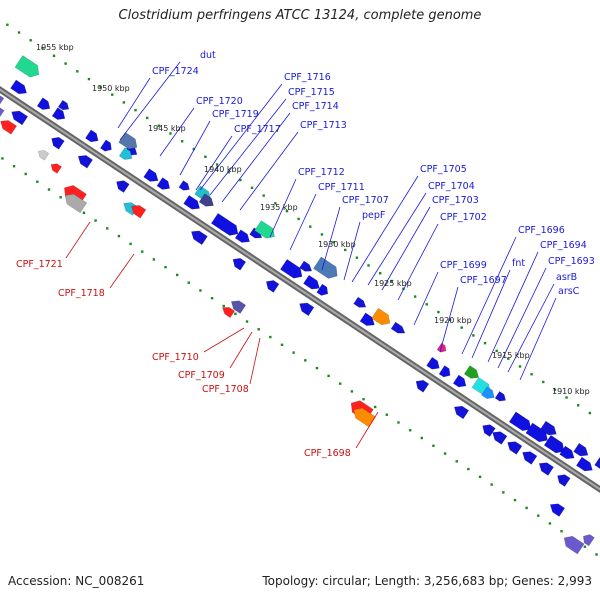 The image size is (600, 600). I want to click on gene-label-forward: CPF_1707, so click(365, 200).